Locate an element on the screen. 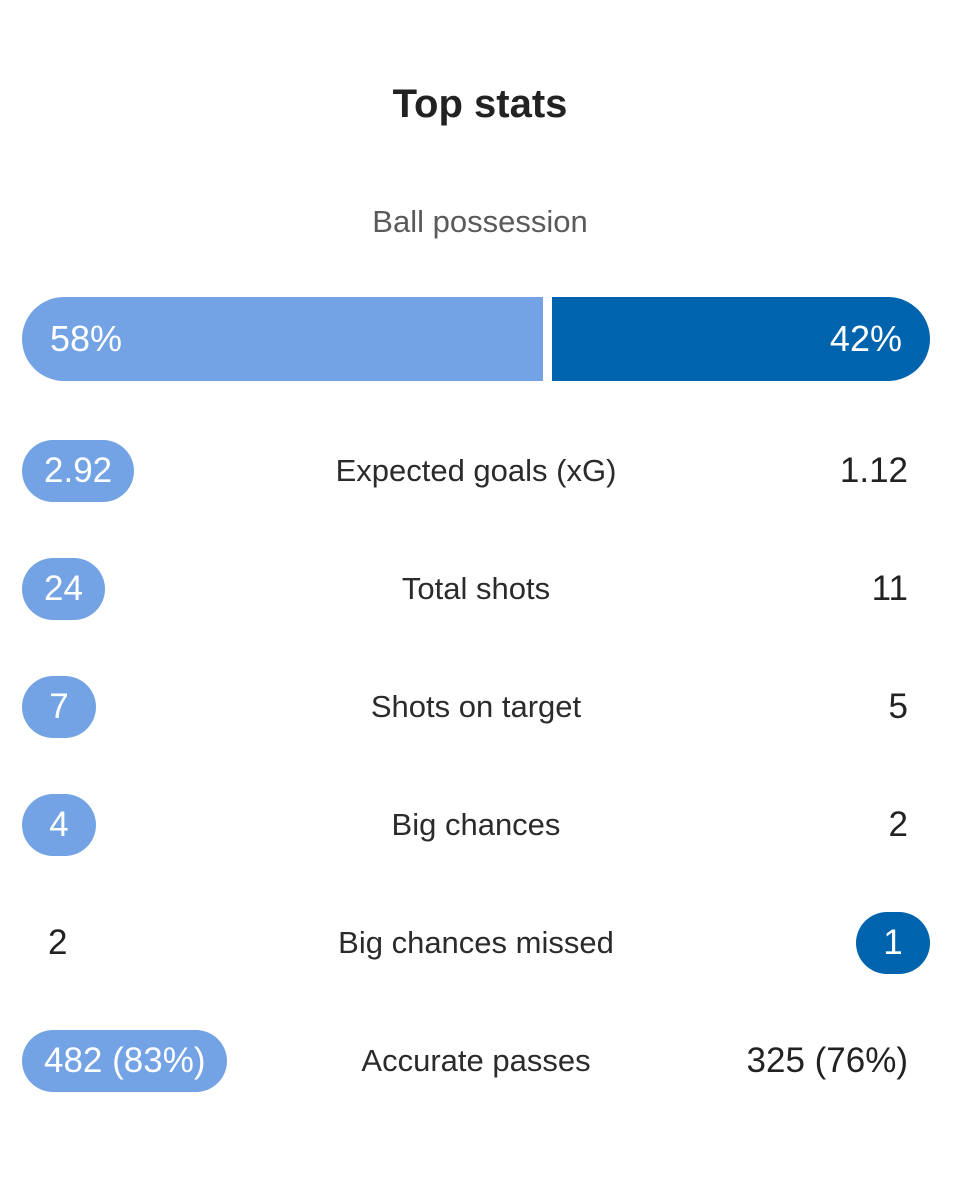  stat-away-value: 1 is located at coordinates (893, 943).